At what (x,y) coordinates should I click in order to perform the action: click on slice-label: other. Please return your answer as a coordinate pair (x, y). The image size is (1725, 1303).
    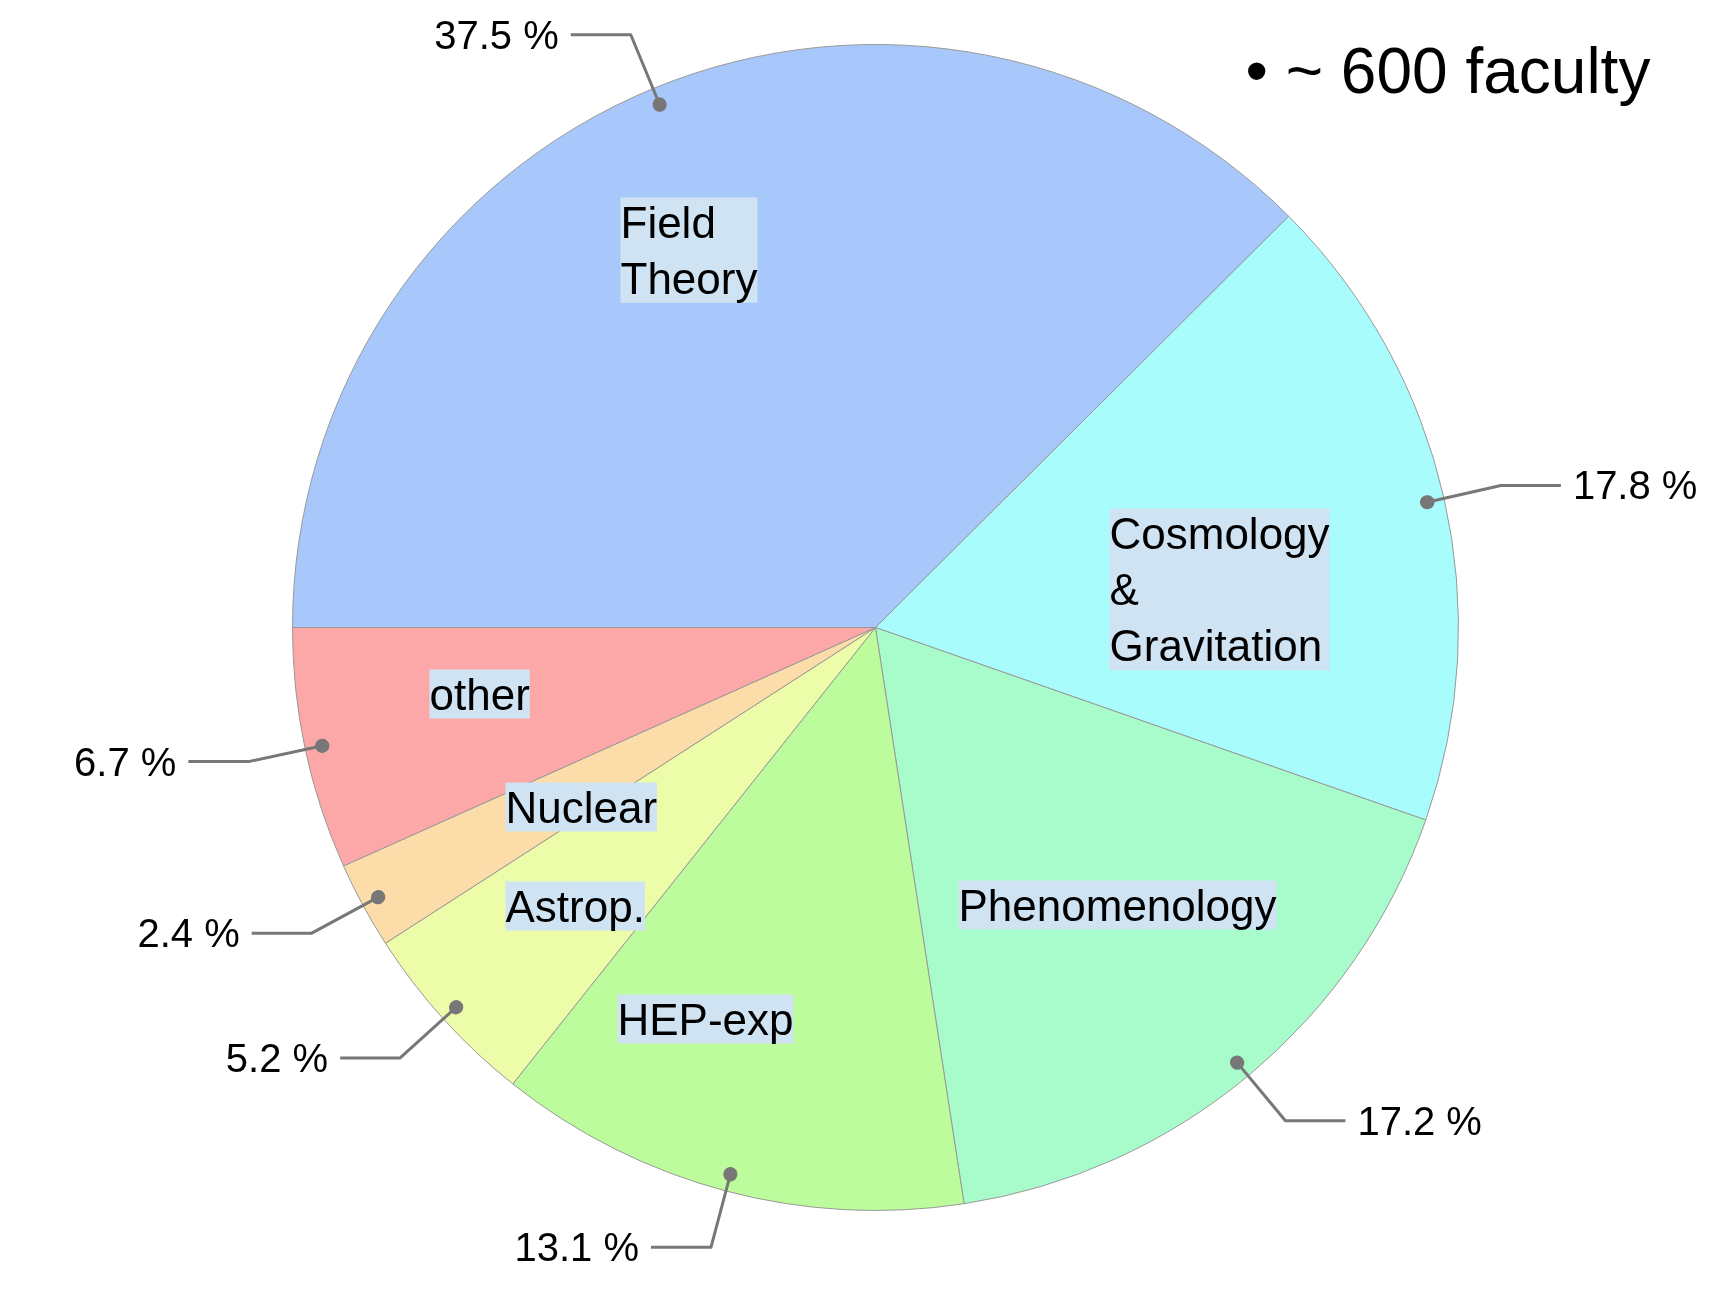
    Looking at the image, I should click on (479, 694).